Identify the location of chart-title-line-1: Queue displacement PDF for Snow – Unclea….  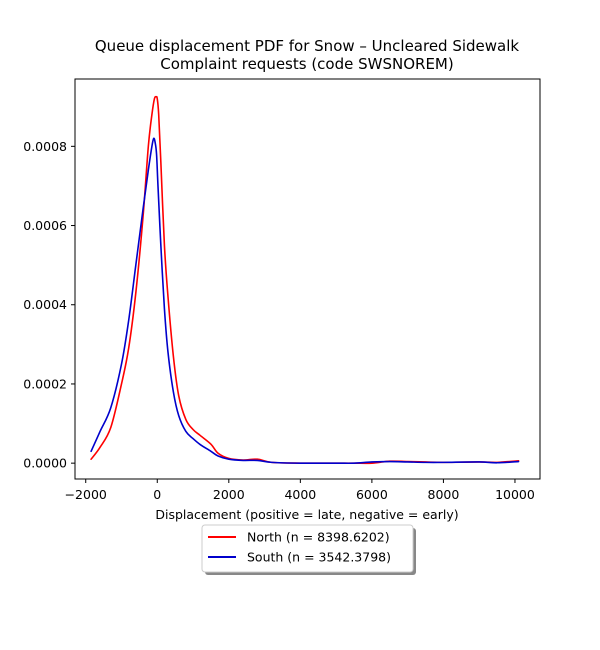
(307, 46).